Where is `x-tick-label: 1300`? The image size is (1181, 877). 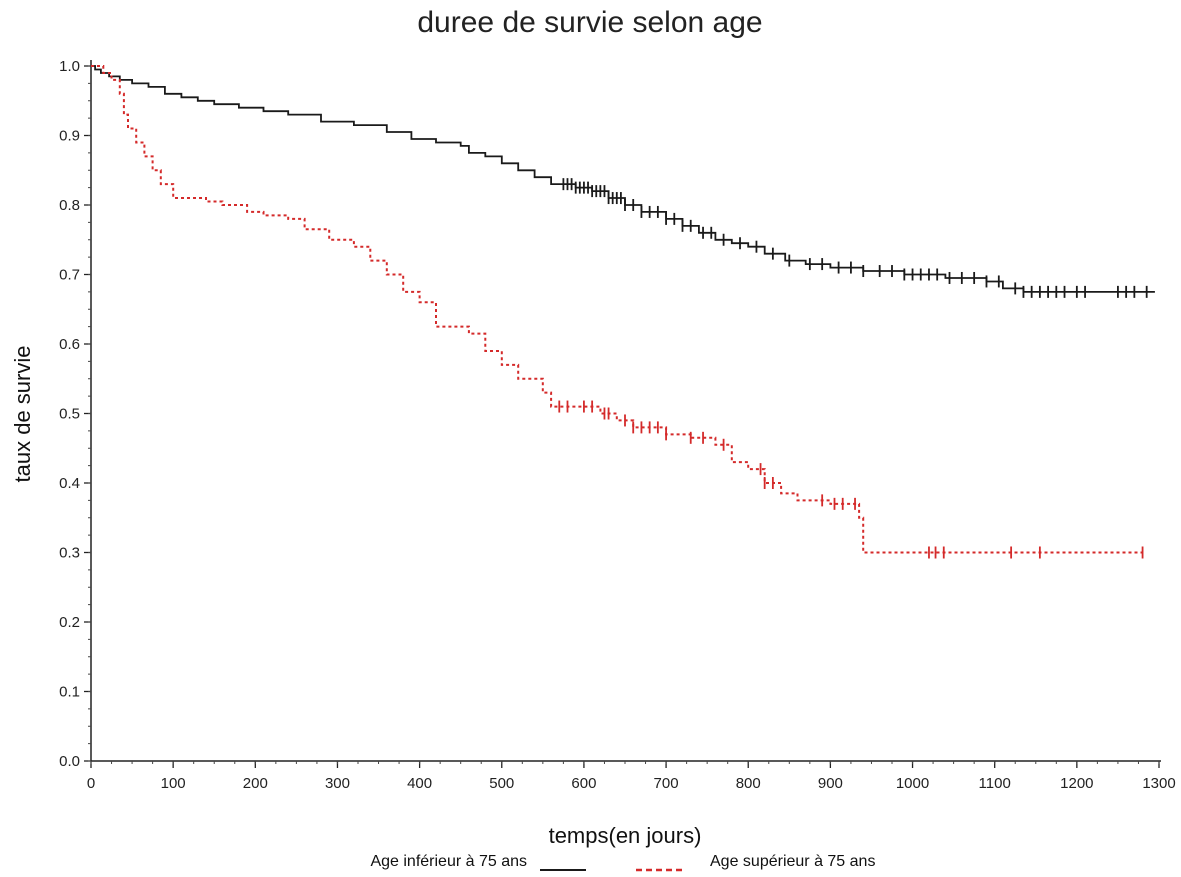
x-tick-label: 1300 is located at coordinates (1158, 783).